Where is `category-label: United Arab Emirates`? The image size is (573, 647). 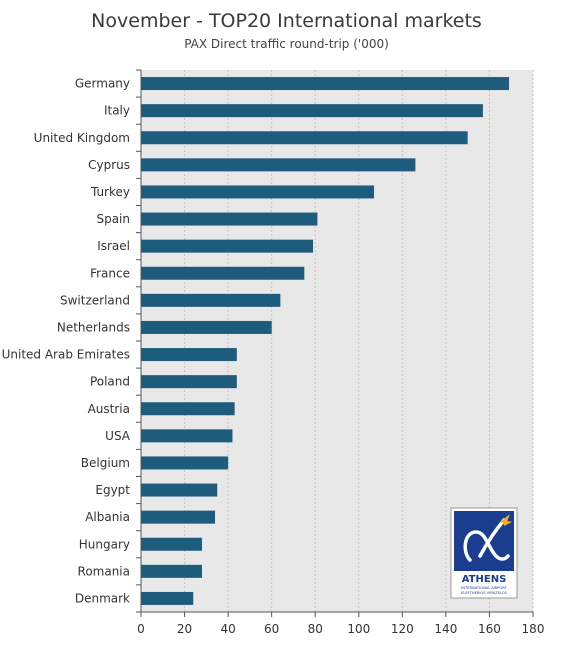
category-label: United Arab Emirates is located at coordinates (66, 355).